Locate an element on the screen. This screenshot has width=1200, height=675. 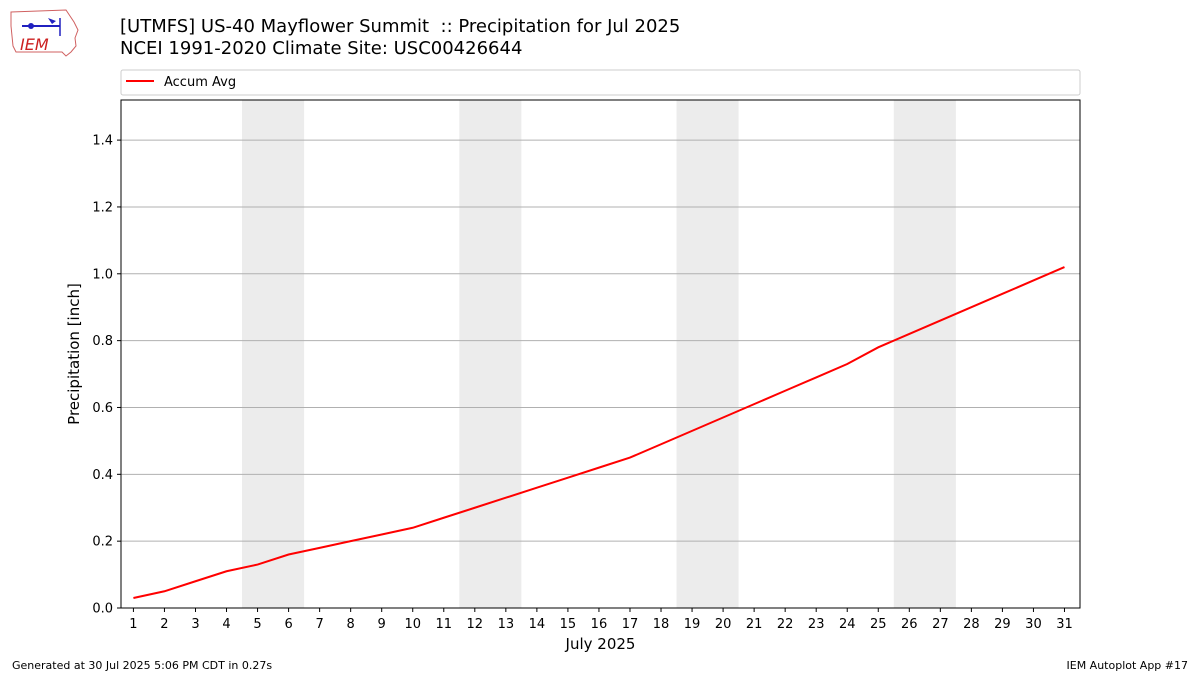
y-axis-label: Precipitation [inch] is located at coordinates (74, 354).